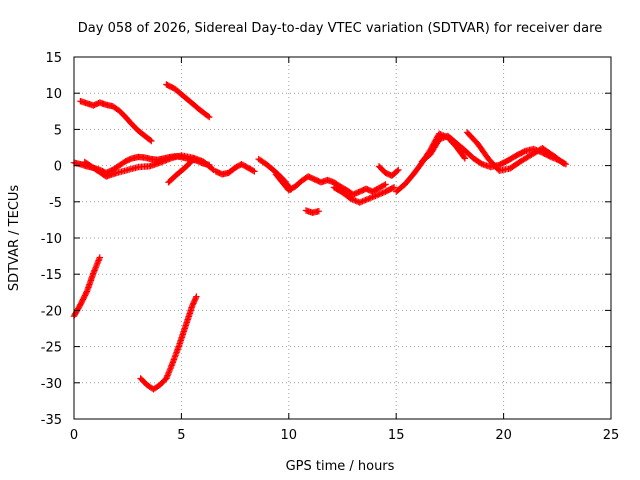 The image size is (640, 480). I want to click on y-tick-label: -30, so click(51, 384).